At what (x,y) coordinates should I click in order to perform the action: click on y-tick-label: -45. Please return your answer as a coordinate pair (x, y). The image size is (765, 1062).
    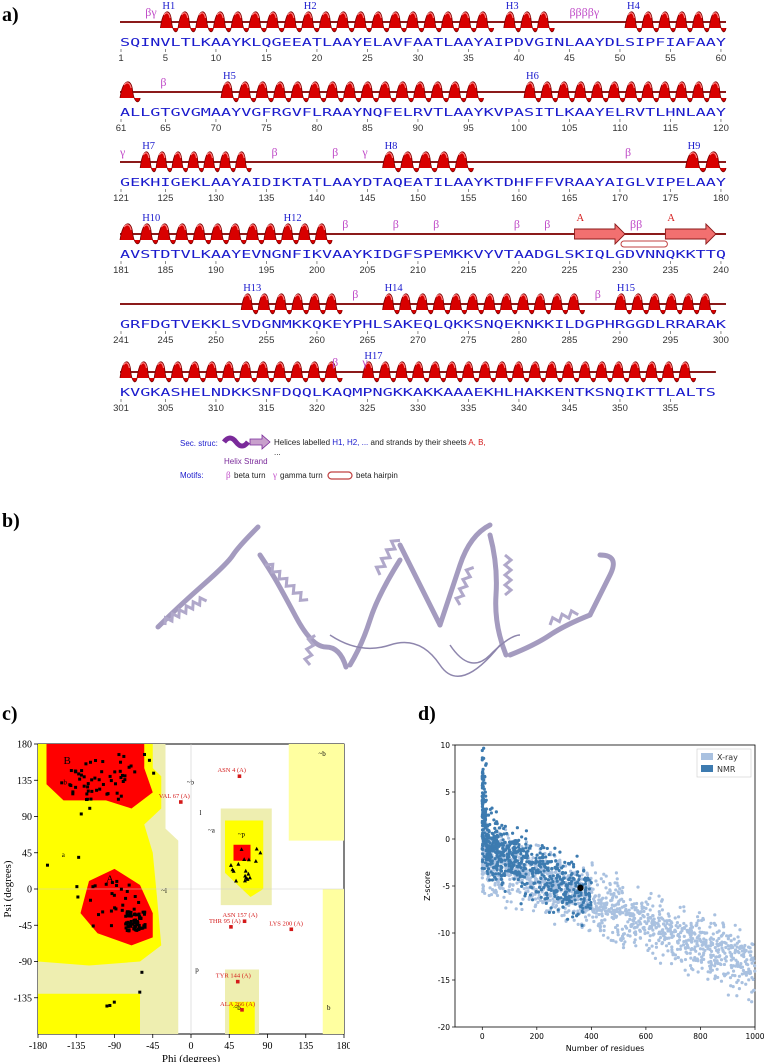
    Looking at the image, I should click on (25, 926).